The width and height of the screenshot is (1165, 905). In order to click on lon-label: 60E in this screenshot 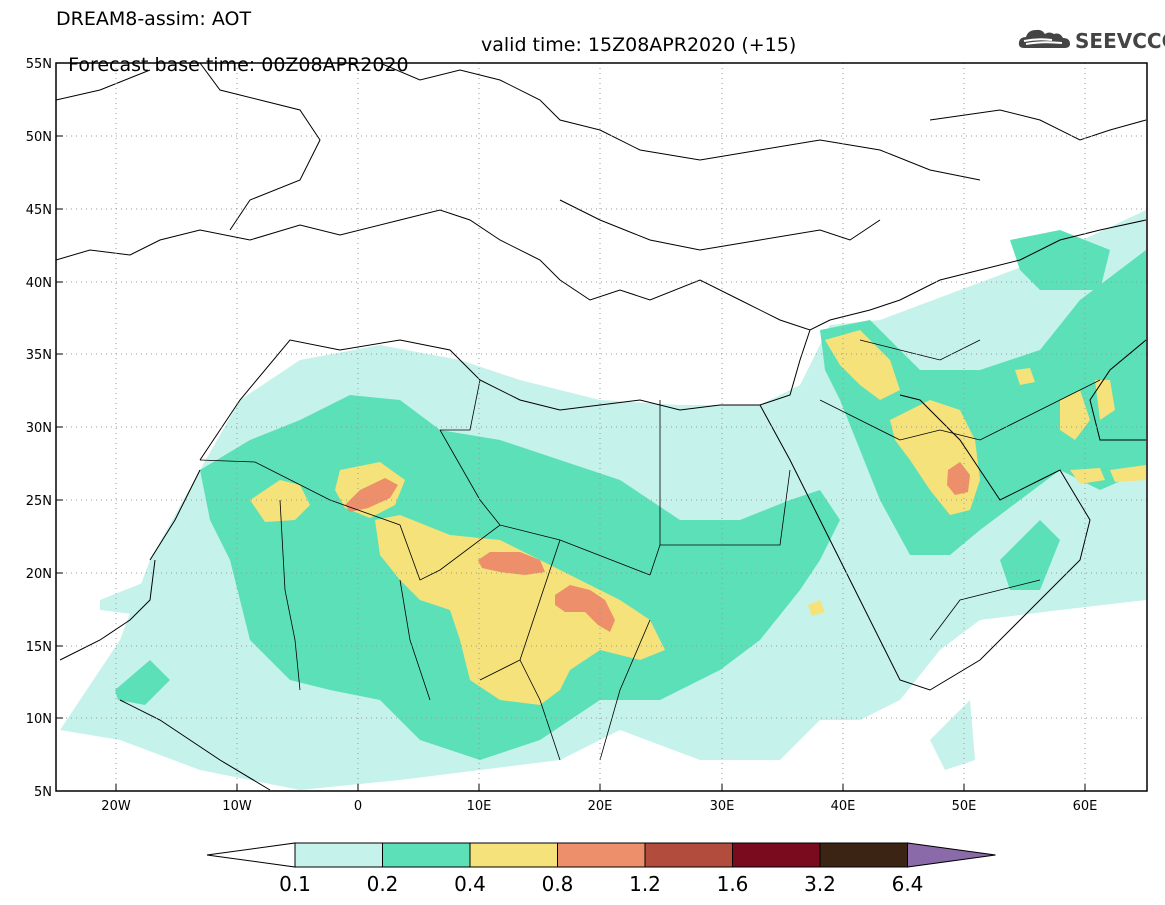, I will do `click(1085, 806)`.